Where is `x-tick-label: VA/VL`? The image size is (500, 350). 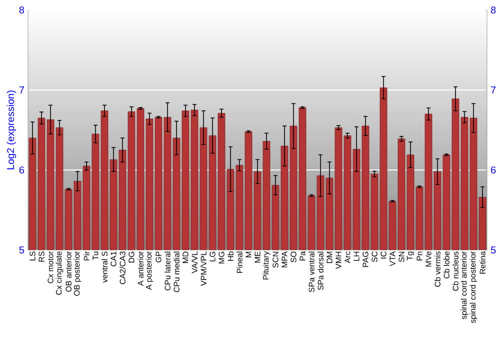
x-tick-label: VA/VL is located at coordinates (195, 262).